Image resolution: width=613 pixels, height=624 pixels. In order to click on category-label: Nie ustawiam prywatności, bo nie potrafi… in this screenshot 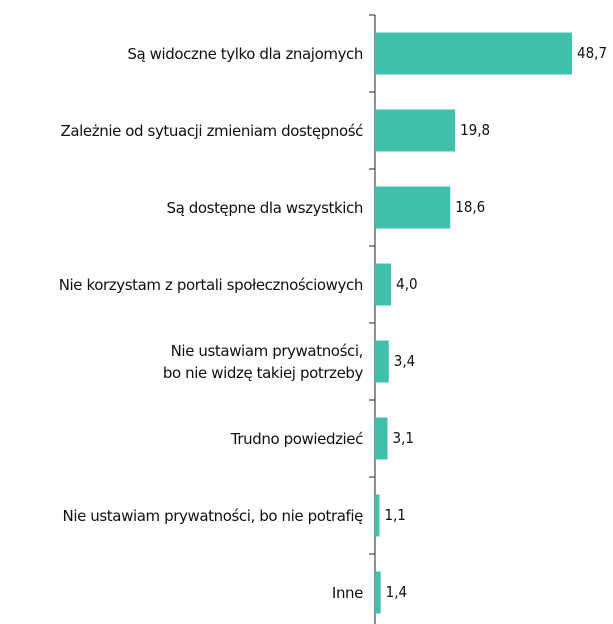, I will do `click(213, 515)`.